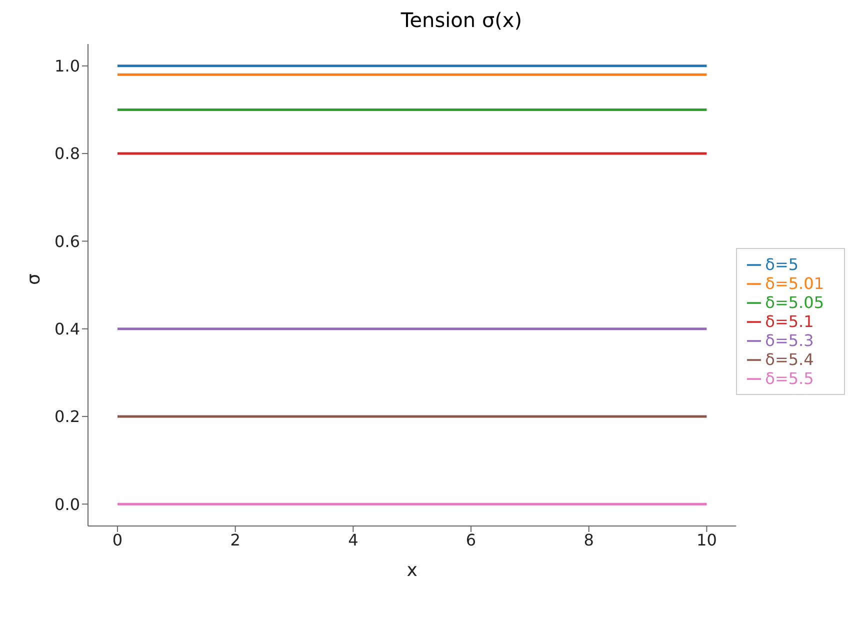  Describe the element at coordinates (67, 504) in the screenshot. I see `y-tick-label: 0.0` at that location.